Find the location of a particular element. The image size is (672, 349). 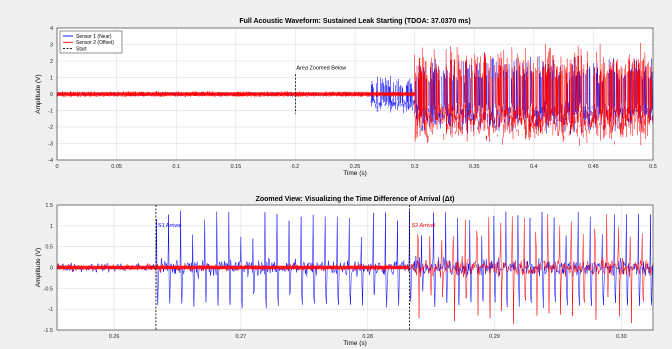

y-tick-label: 1.5 is located at coordinates (49, 206).